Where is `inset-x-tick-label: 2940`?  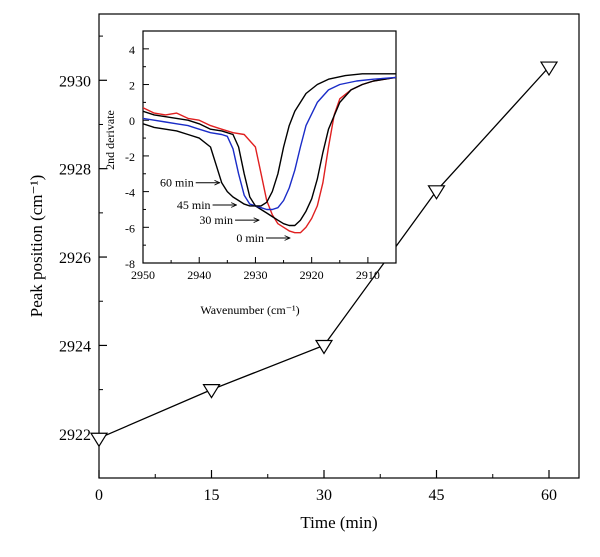 inset-x-tick-label: 2940 is located at coordinates (199, 275).